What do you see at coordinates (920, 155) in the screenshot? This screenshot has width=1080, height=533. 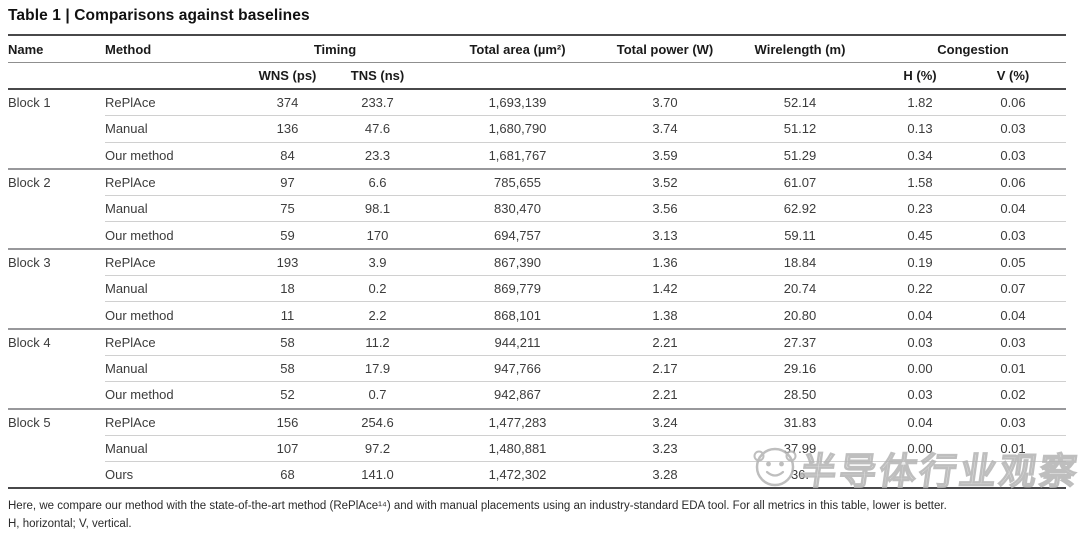 I see `cell-h: 0.34` at bounding box center [920, 155].